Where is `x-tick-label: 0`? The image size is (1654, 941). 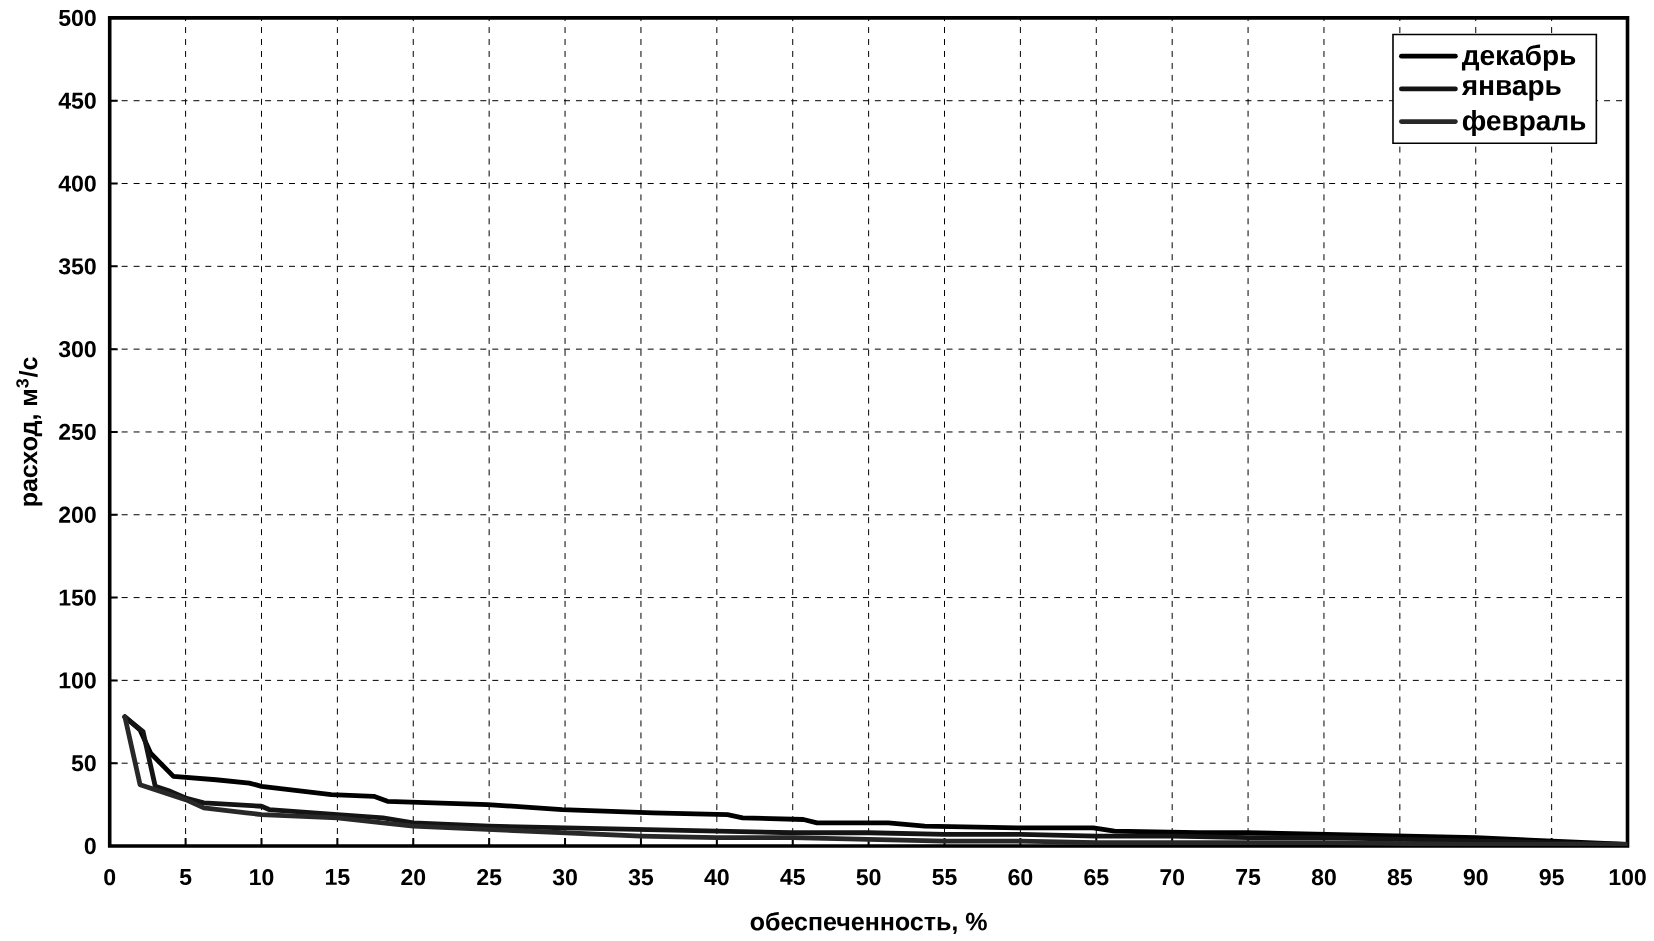
x-tick-label: 0 is located at coordinates (110, 877).